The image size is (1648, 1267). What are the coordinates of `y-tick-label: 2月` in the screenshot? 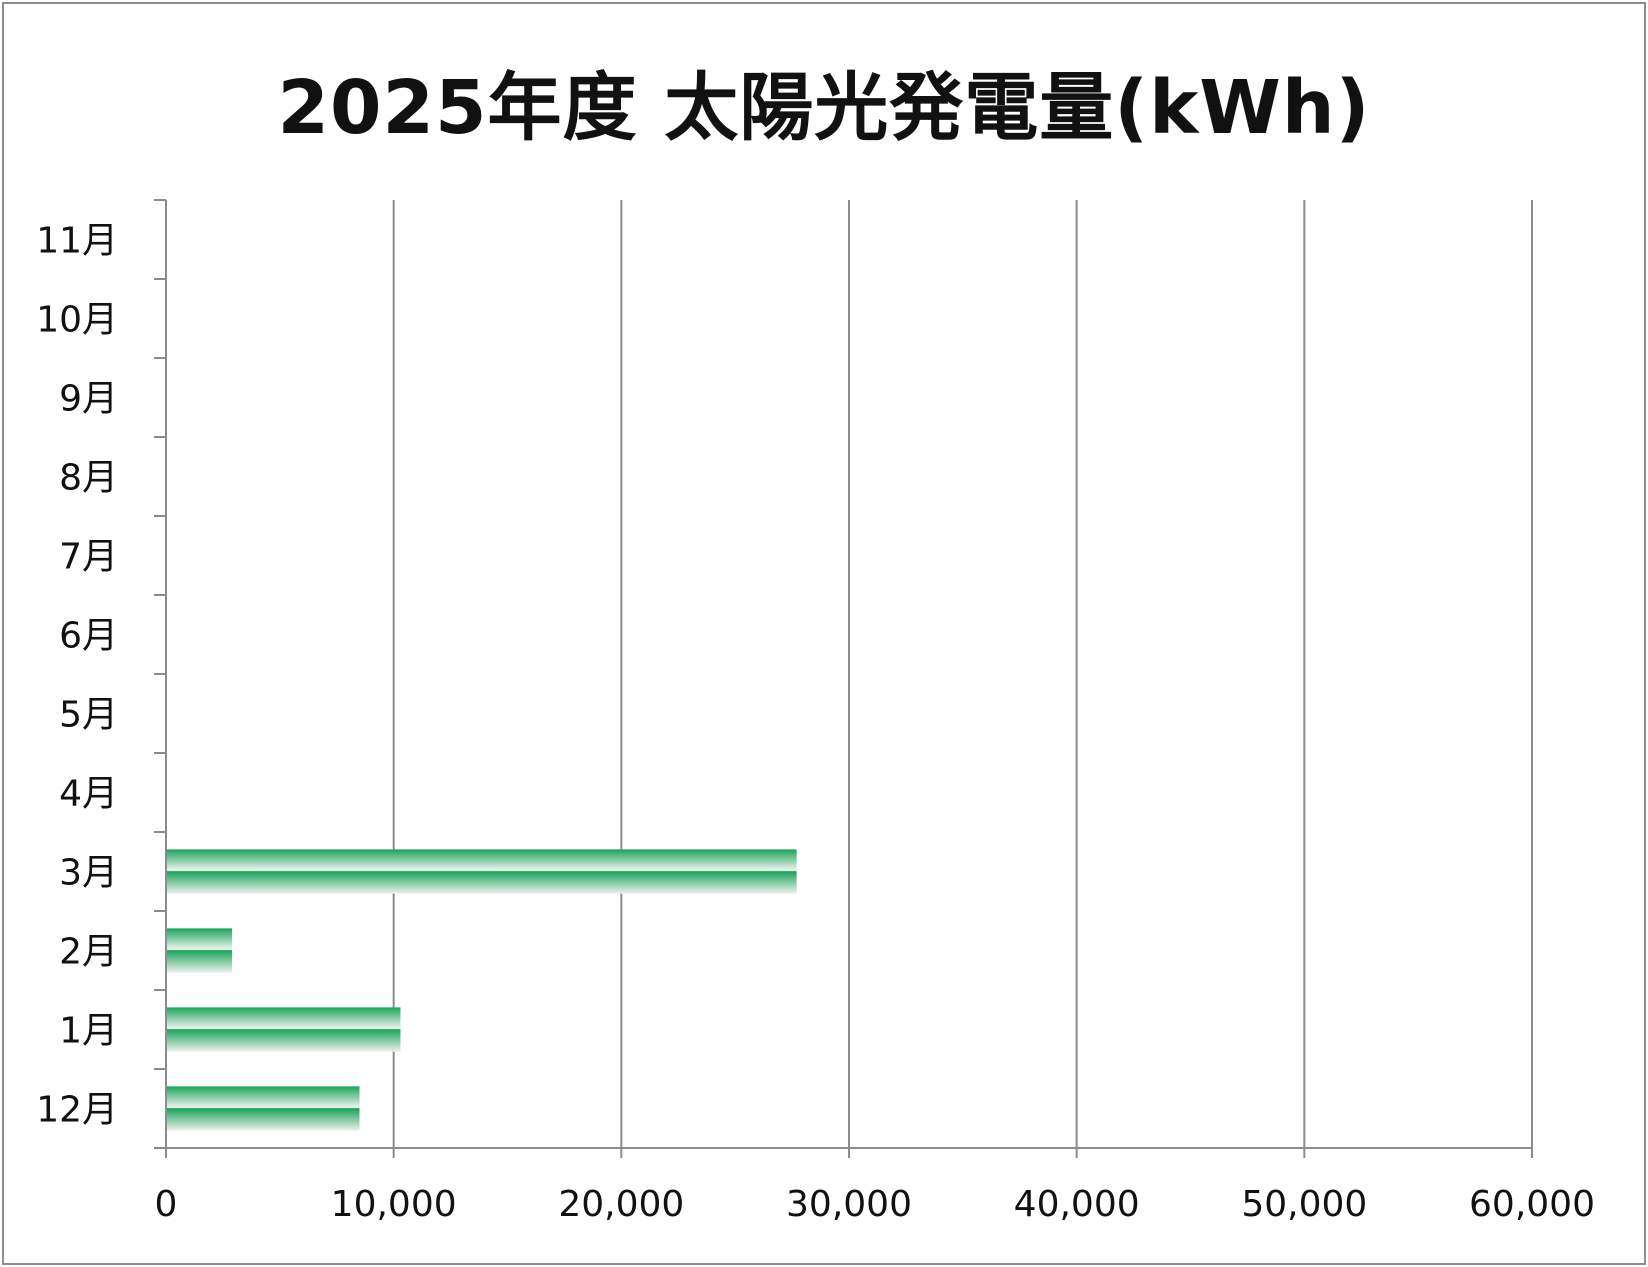 It's located at (88, 952).